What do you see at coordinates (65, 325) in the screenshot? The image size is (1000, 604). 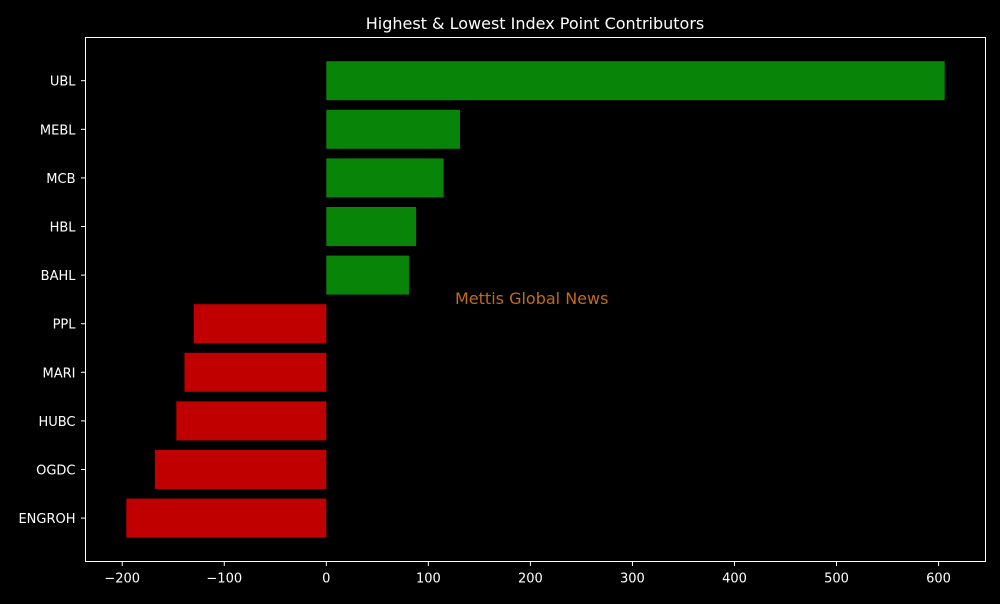 I see `y-tick-label: PPL` at bounding box center [65, 325].